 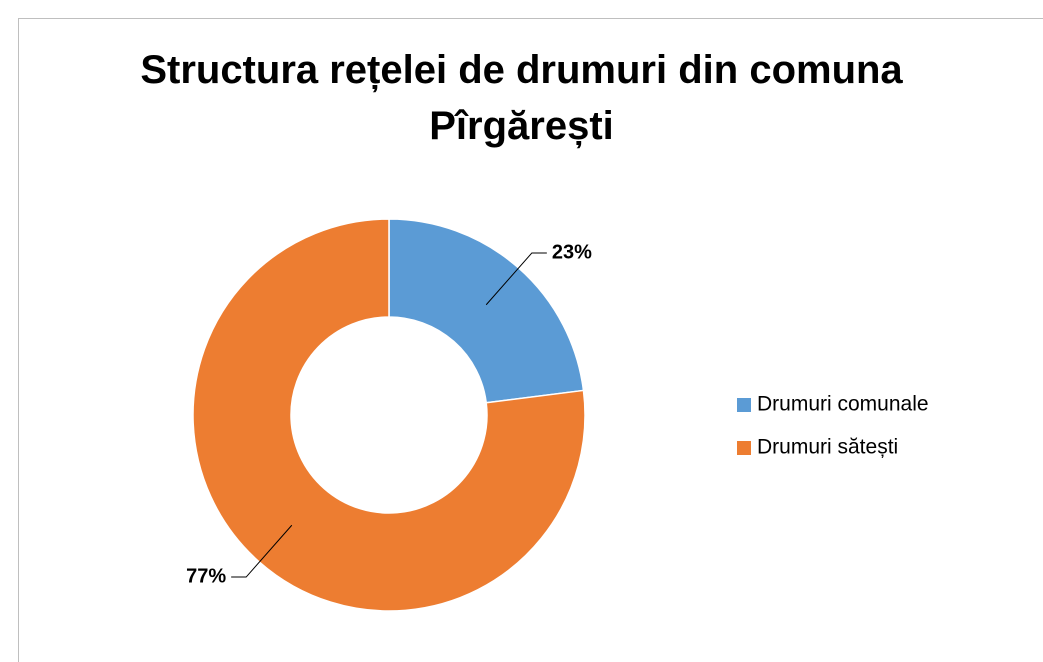 I want to click on legend-label: Drumuri comunale, so click(x=843, y=404).